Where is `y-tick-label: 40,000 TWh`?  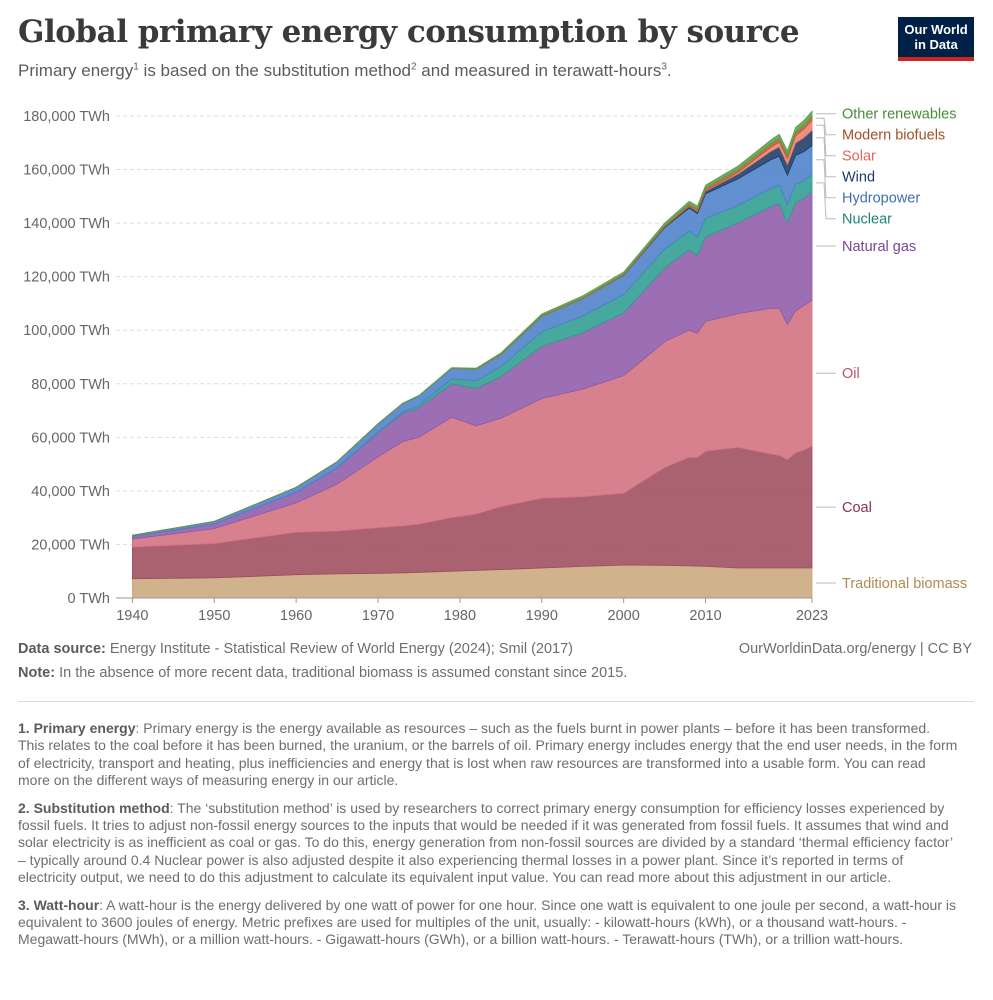 y-tick-label: 40,000 TWh is located at coordinates (70, 492).